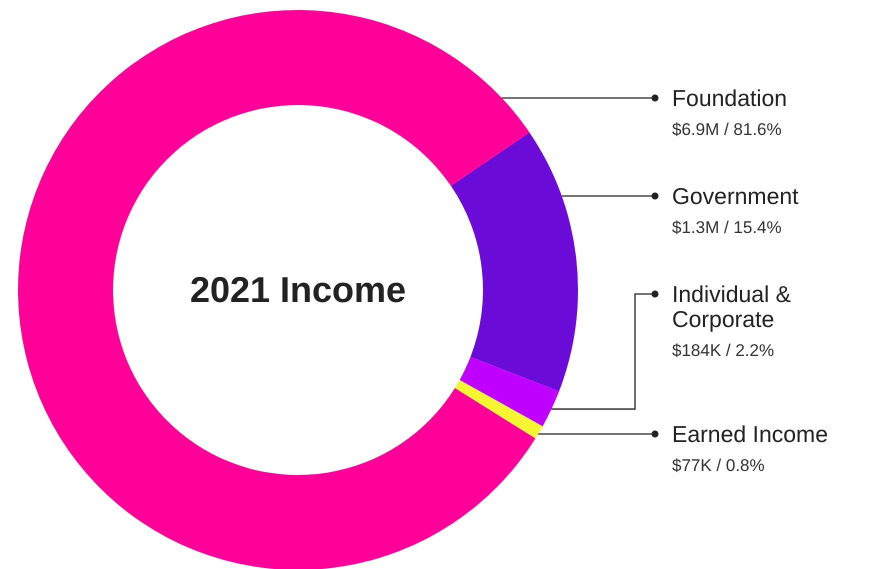  I want to click on slice-label: Government, so click(736, 196).